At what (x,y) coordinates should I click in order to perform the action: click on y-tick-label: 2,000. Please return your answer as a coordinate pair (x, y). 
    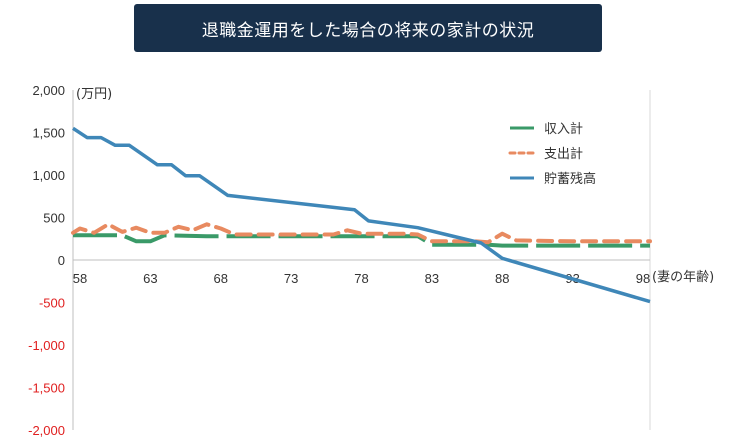
    Looking at the image, I should click on (48, 90).